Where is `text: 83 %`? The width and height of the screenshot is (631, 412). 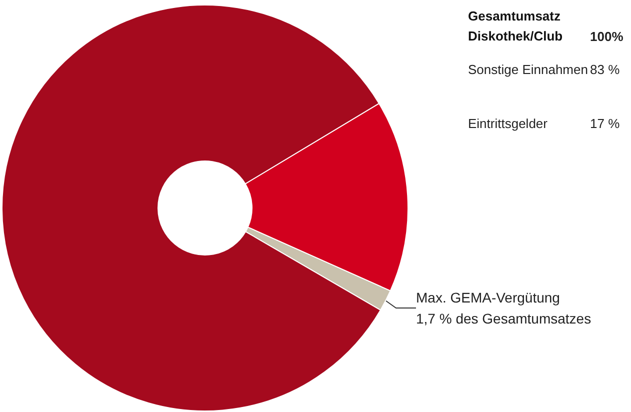 text: 83 % is located at coordinates (605, 69).